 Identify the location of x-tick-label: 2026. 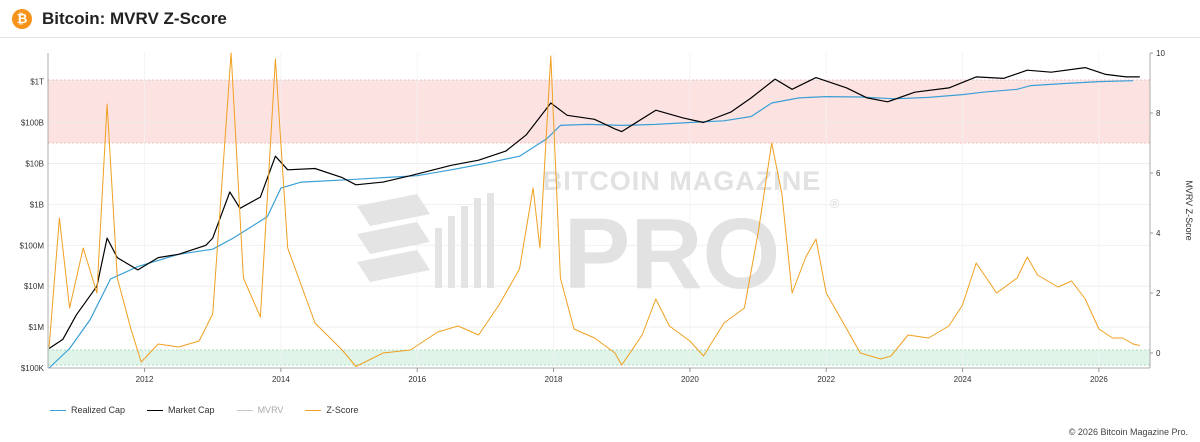
(1099, 379).